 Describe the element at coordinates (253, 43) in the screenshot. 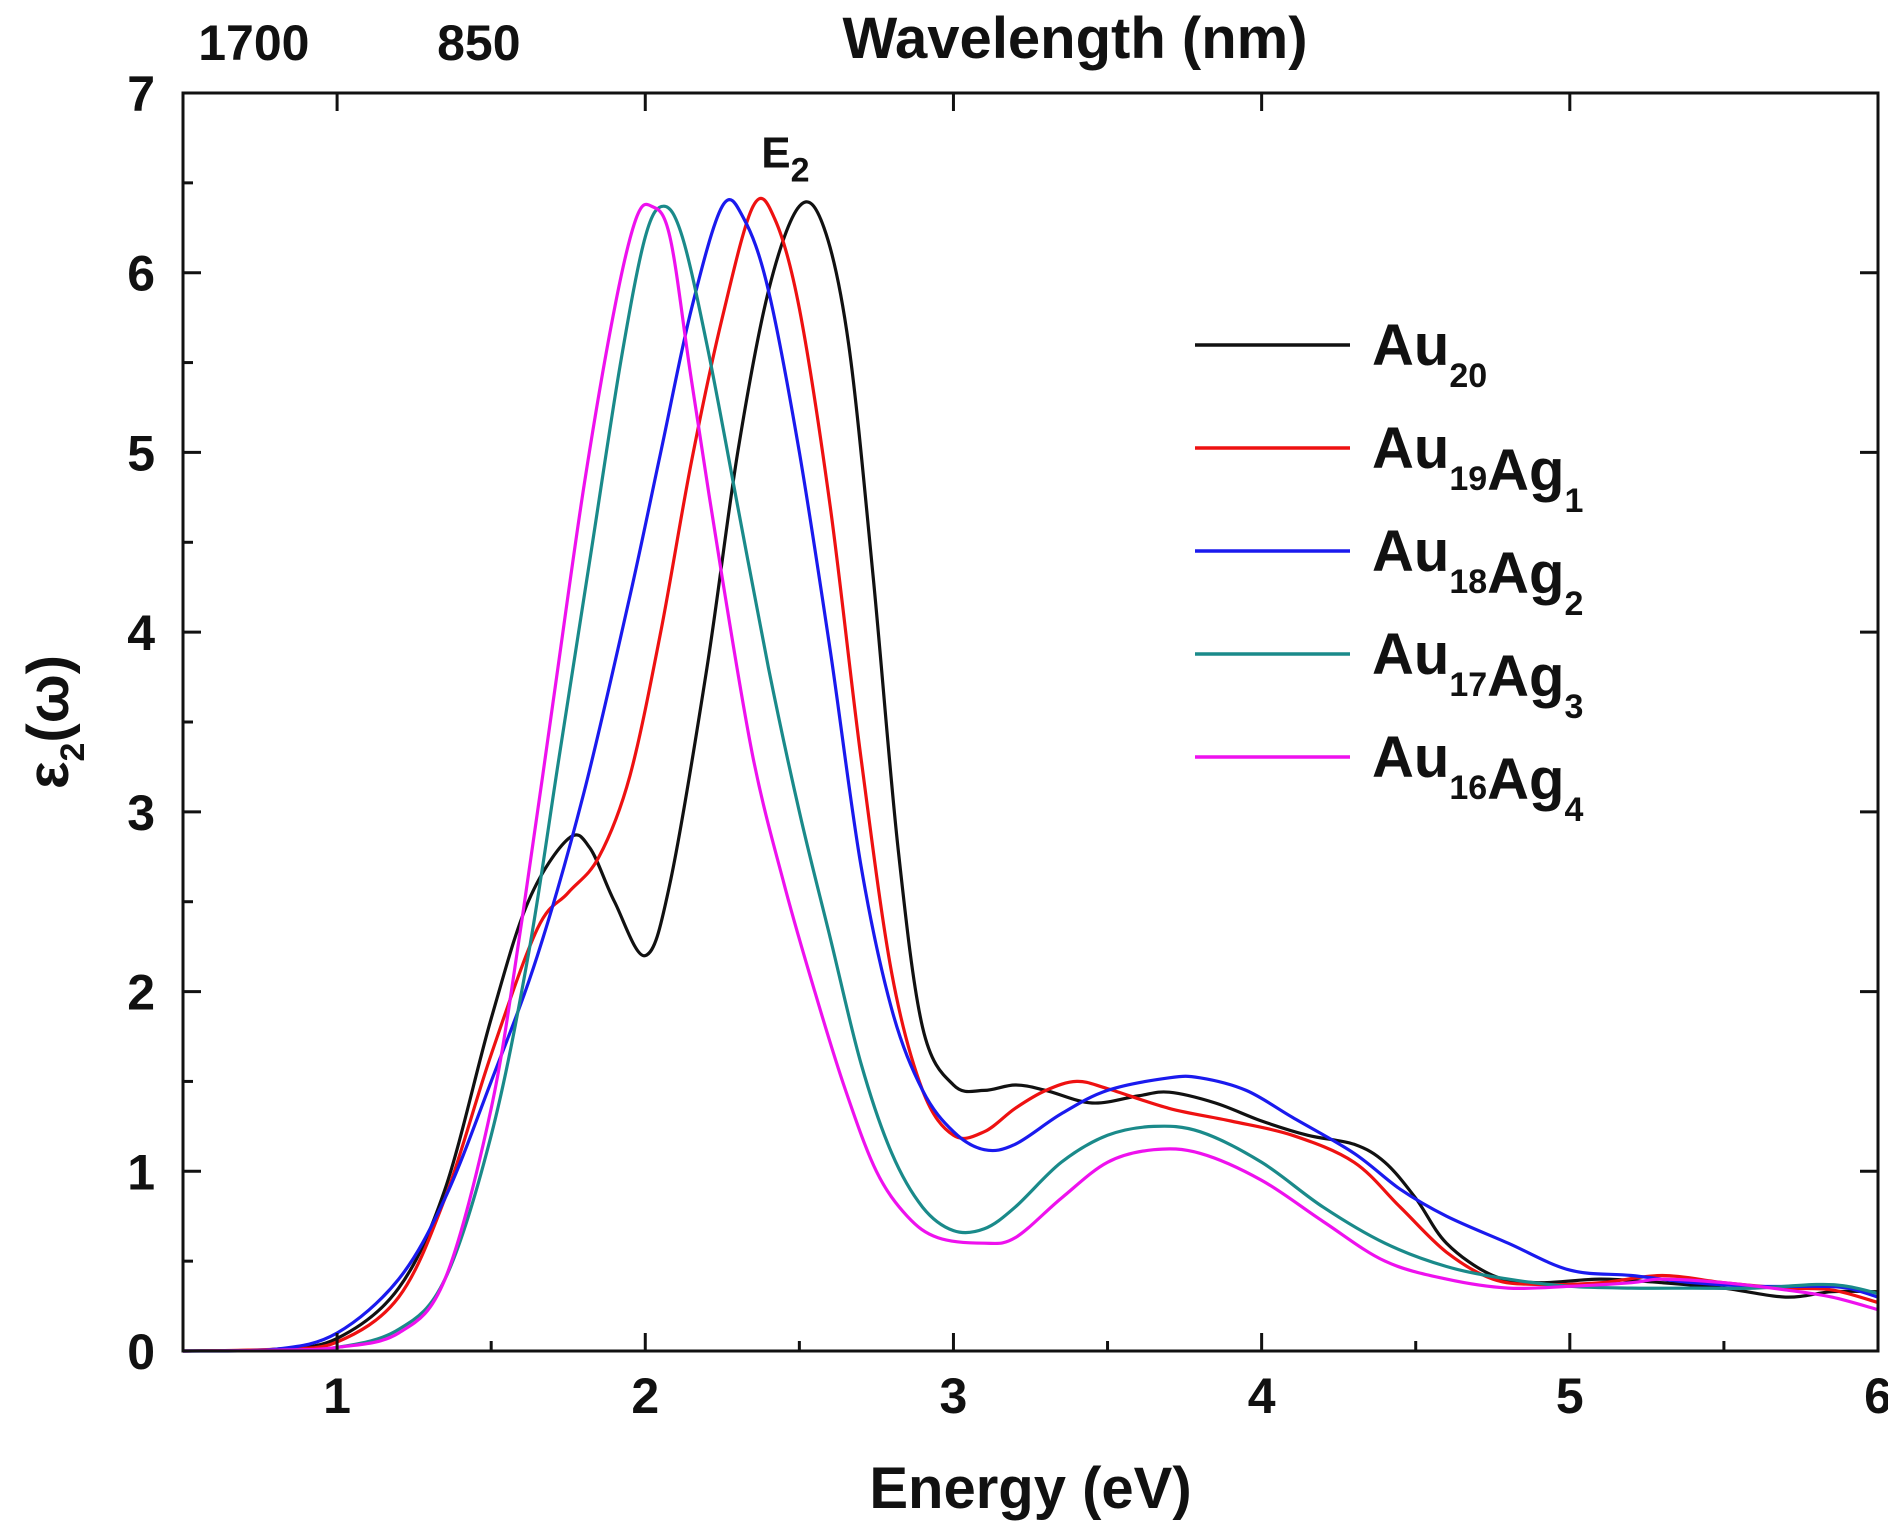

I see `top-tick-label: 1700` at that location.